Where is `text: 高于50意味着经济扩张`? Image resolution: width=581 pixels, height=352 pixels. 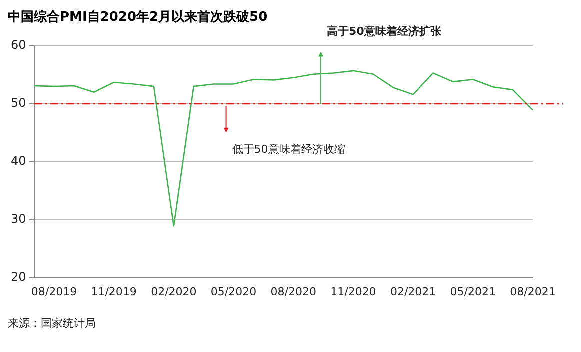 text: 高于50意味着经济扩张 is located at coordinates (384, 31).